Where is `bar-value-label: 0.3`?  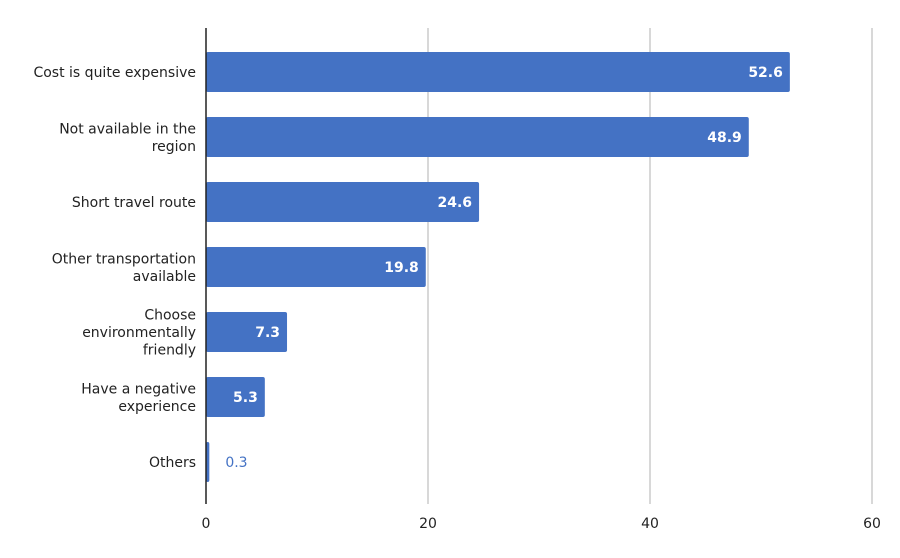 bar-value-label: 0.3 is located at coordinates (236, 463).